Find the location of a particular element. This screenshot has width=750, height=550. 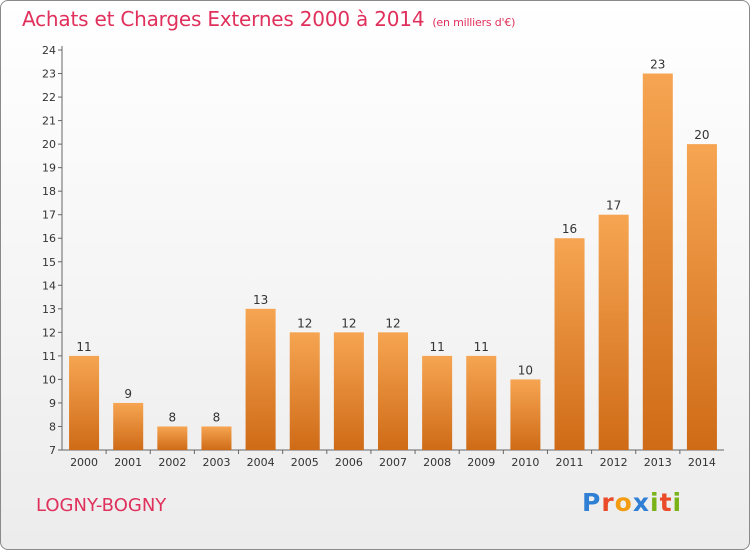

bar-value-label: 16 is located at coordinates (569, 229).